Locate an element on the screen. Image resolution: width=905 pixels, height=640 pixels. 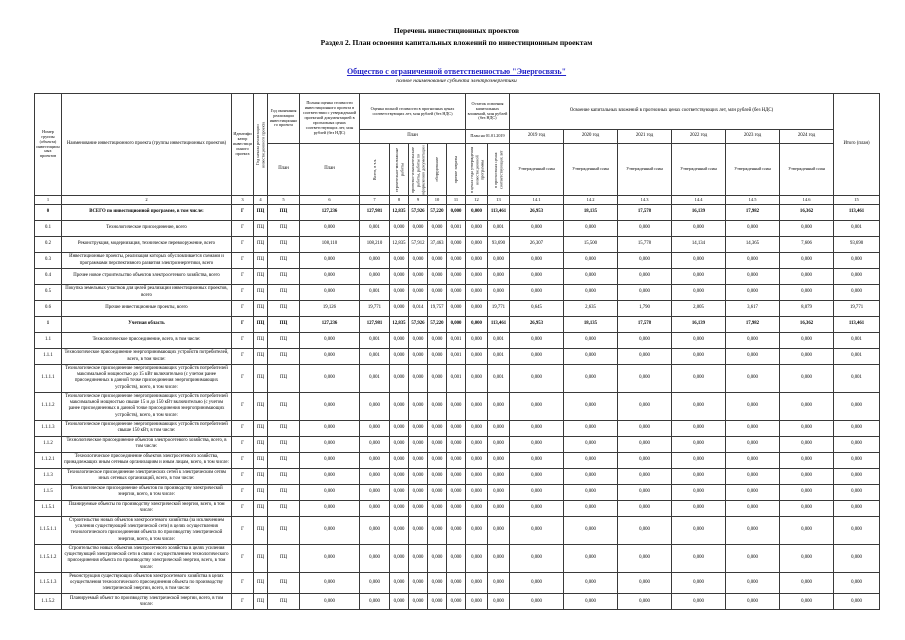
row-number-cell: 1.1.5.1.2 is located at coordinates (48, 558).